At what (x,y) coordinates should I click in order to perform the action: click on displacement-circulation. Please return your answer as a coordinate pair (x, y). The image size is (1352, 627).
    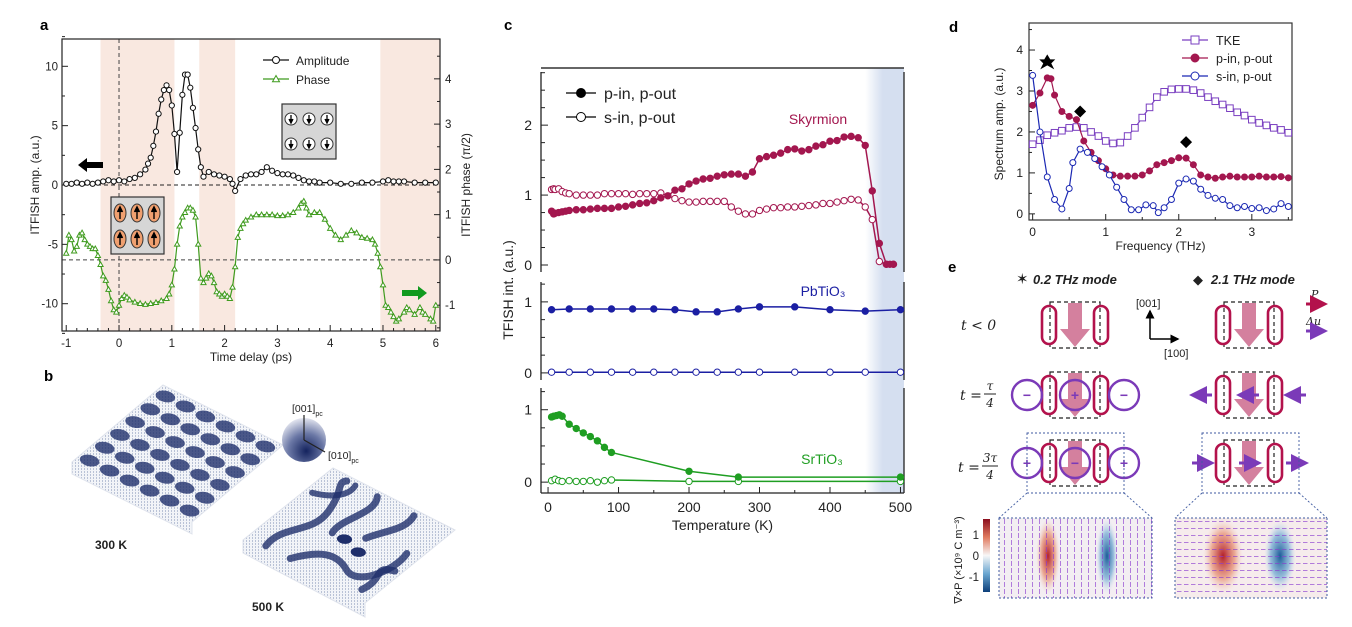
    Looking at the image, I should click on (1027, 395).